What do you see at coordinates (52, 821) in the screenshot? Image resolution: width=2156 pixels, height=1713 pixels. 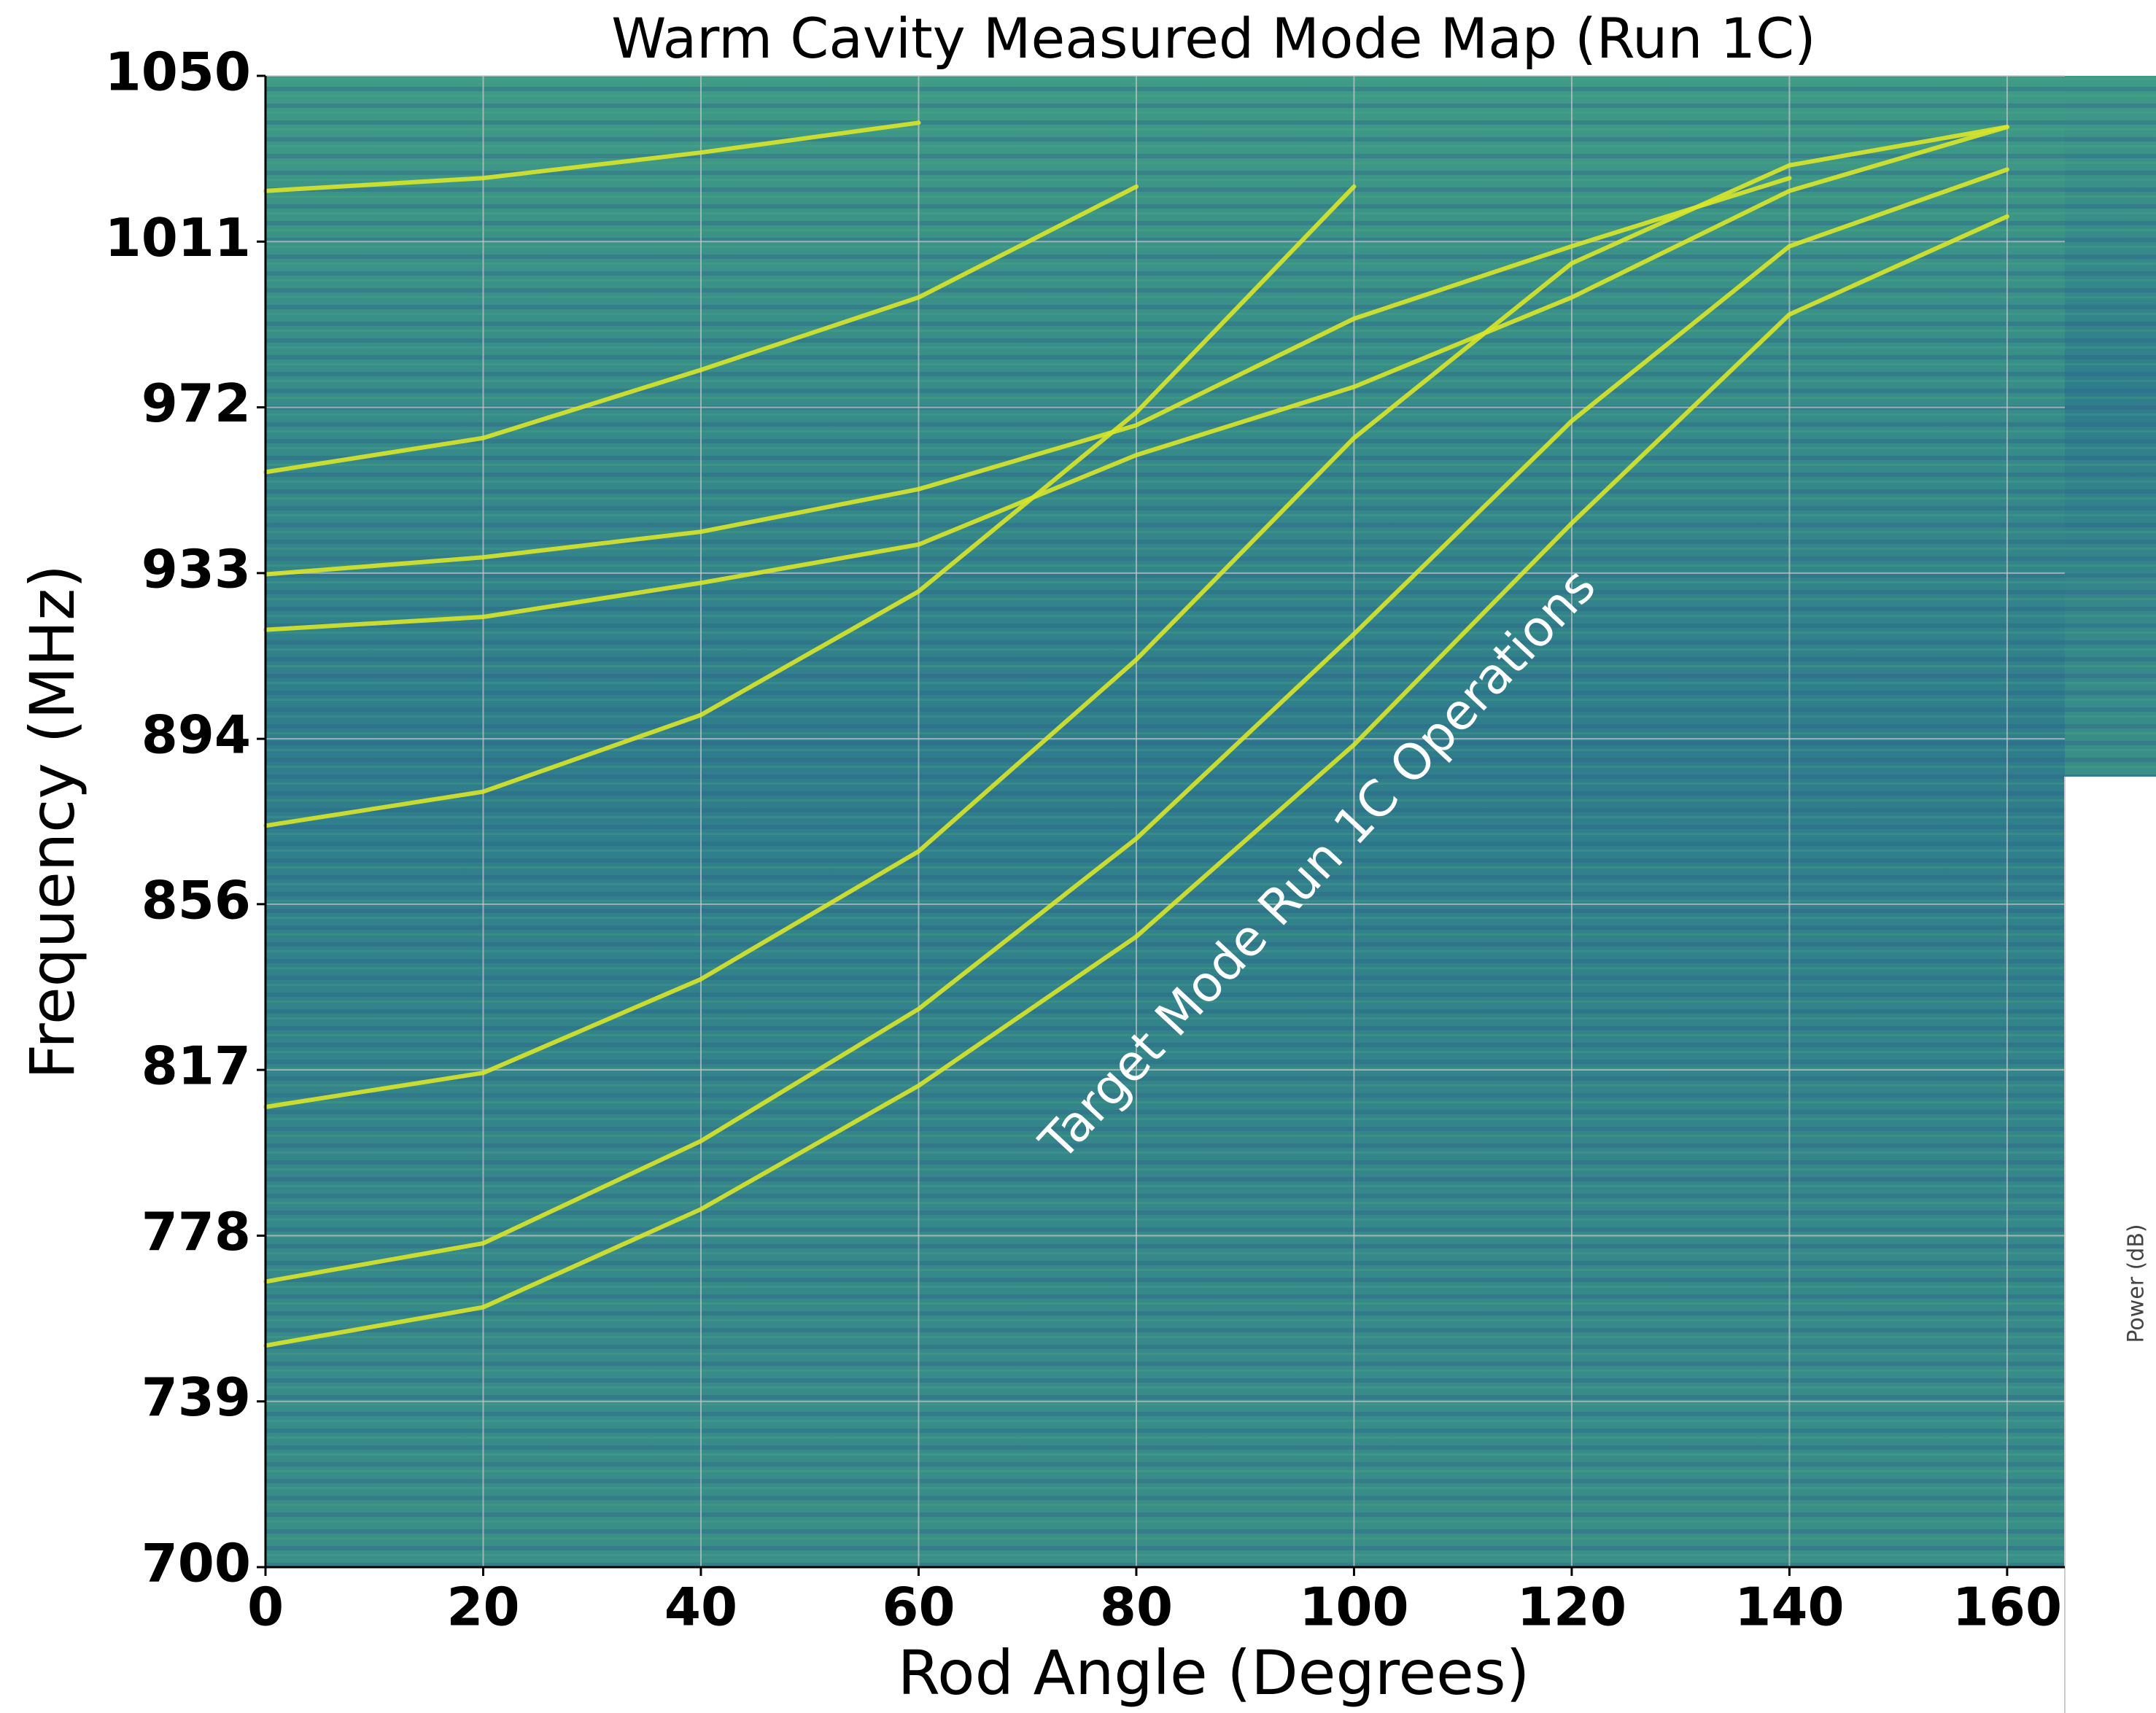 I see `y-axis-label: Frequency (MHz)` at bounding box center [52, 821].